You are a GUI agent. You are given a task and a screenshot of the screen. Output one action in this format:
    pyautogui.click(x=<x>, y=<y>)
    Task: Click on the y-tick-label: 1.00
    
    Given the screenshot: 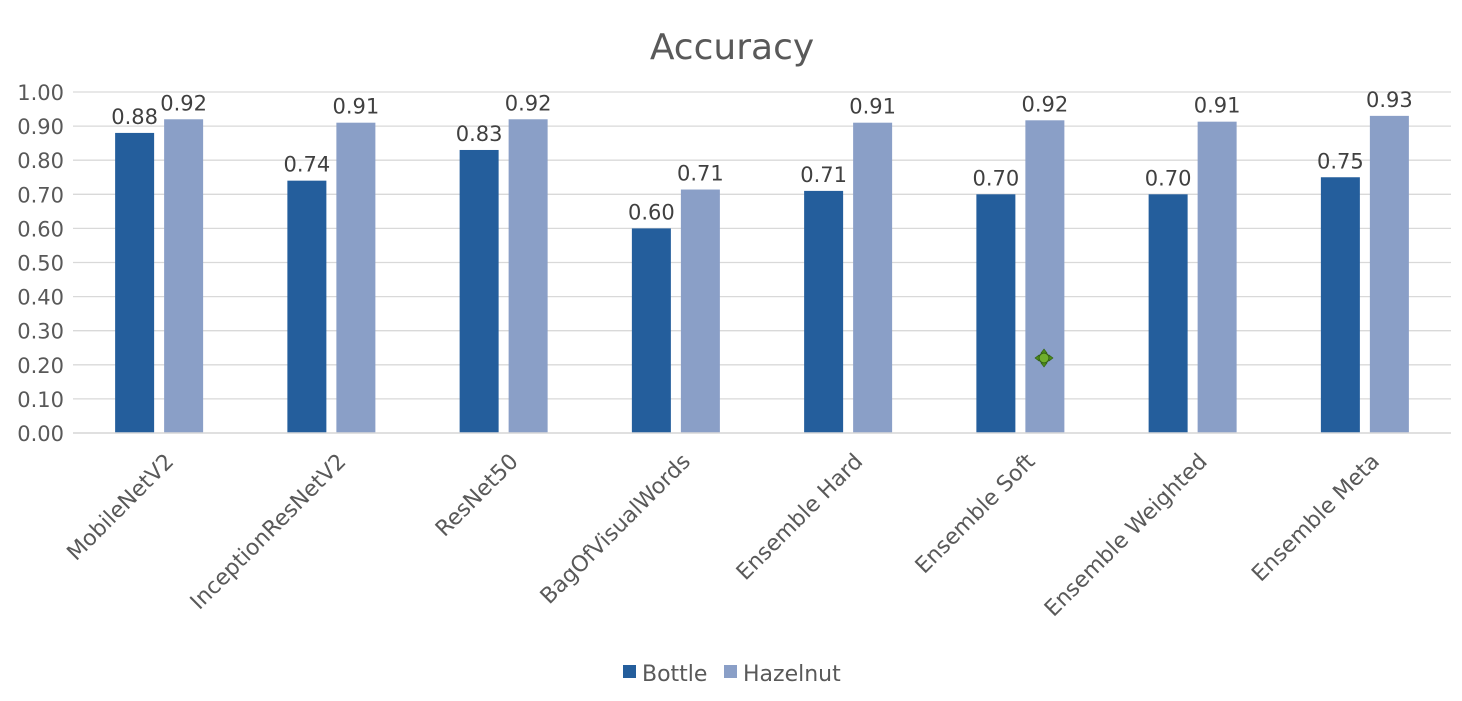 What is the action you would take?
    pyautogui.click(x=40, y=93)
    